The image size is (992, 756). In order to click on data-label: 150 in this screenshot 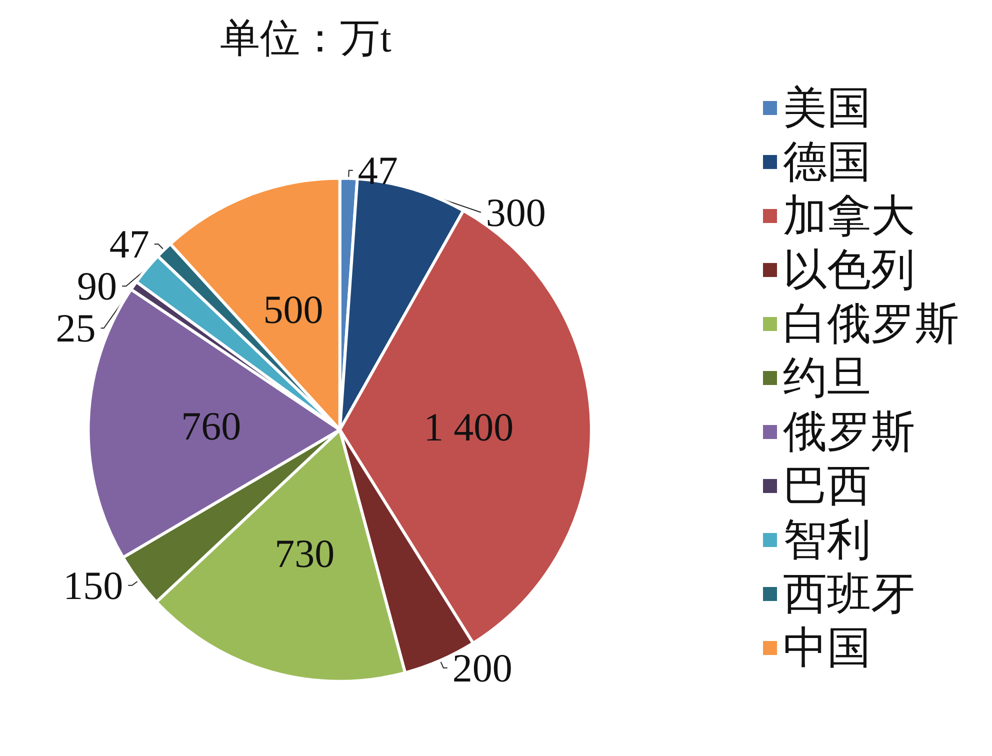, I will do `click(93, 585)`.